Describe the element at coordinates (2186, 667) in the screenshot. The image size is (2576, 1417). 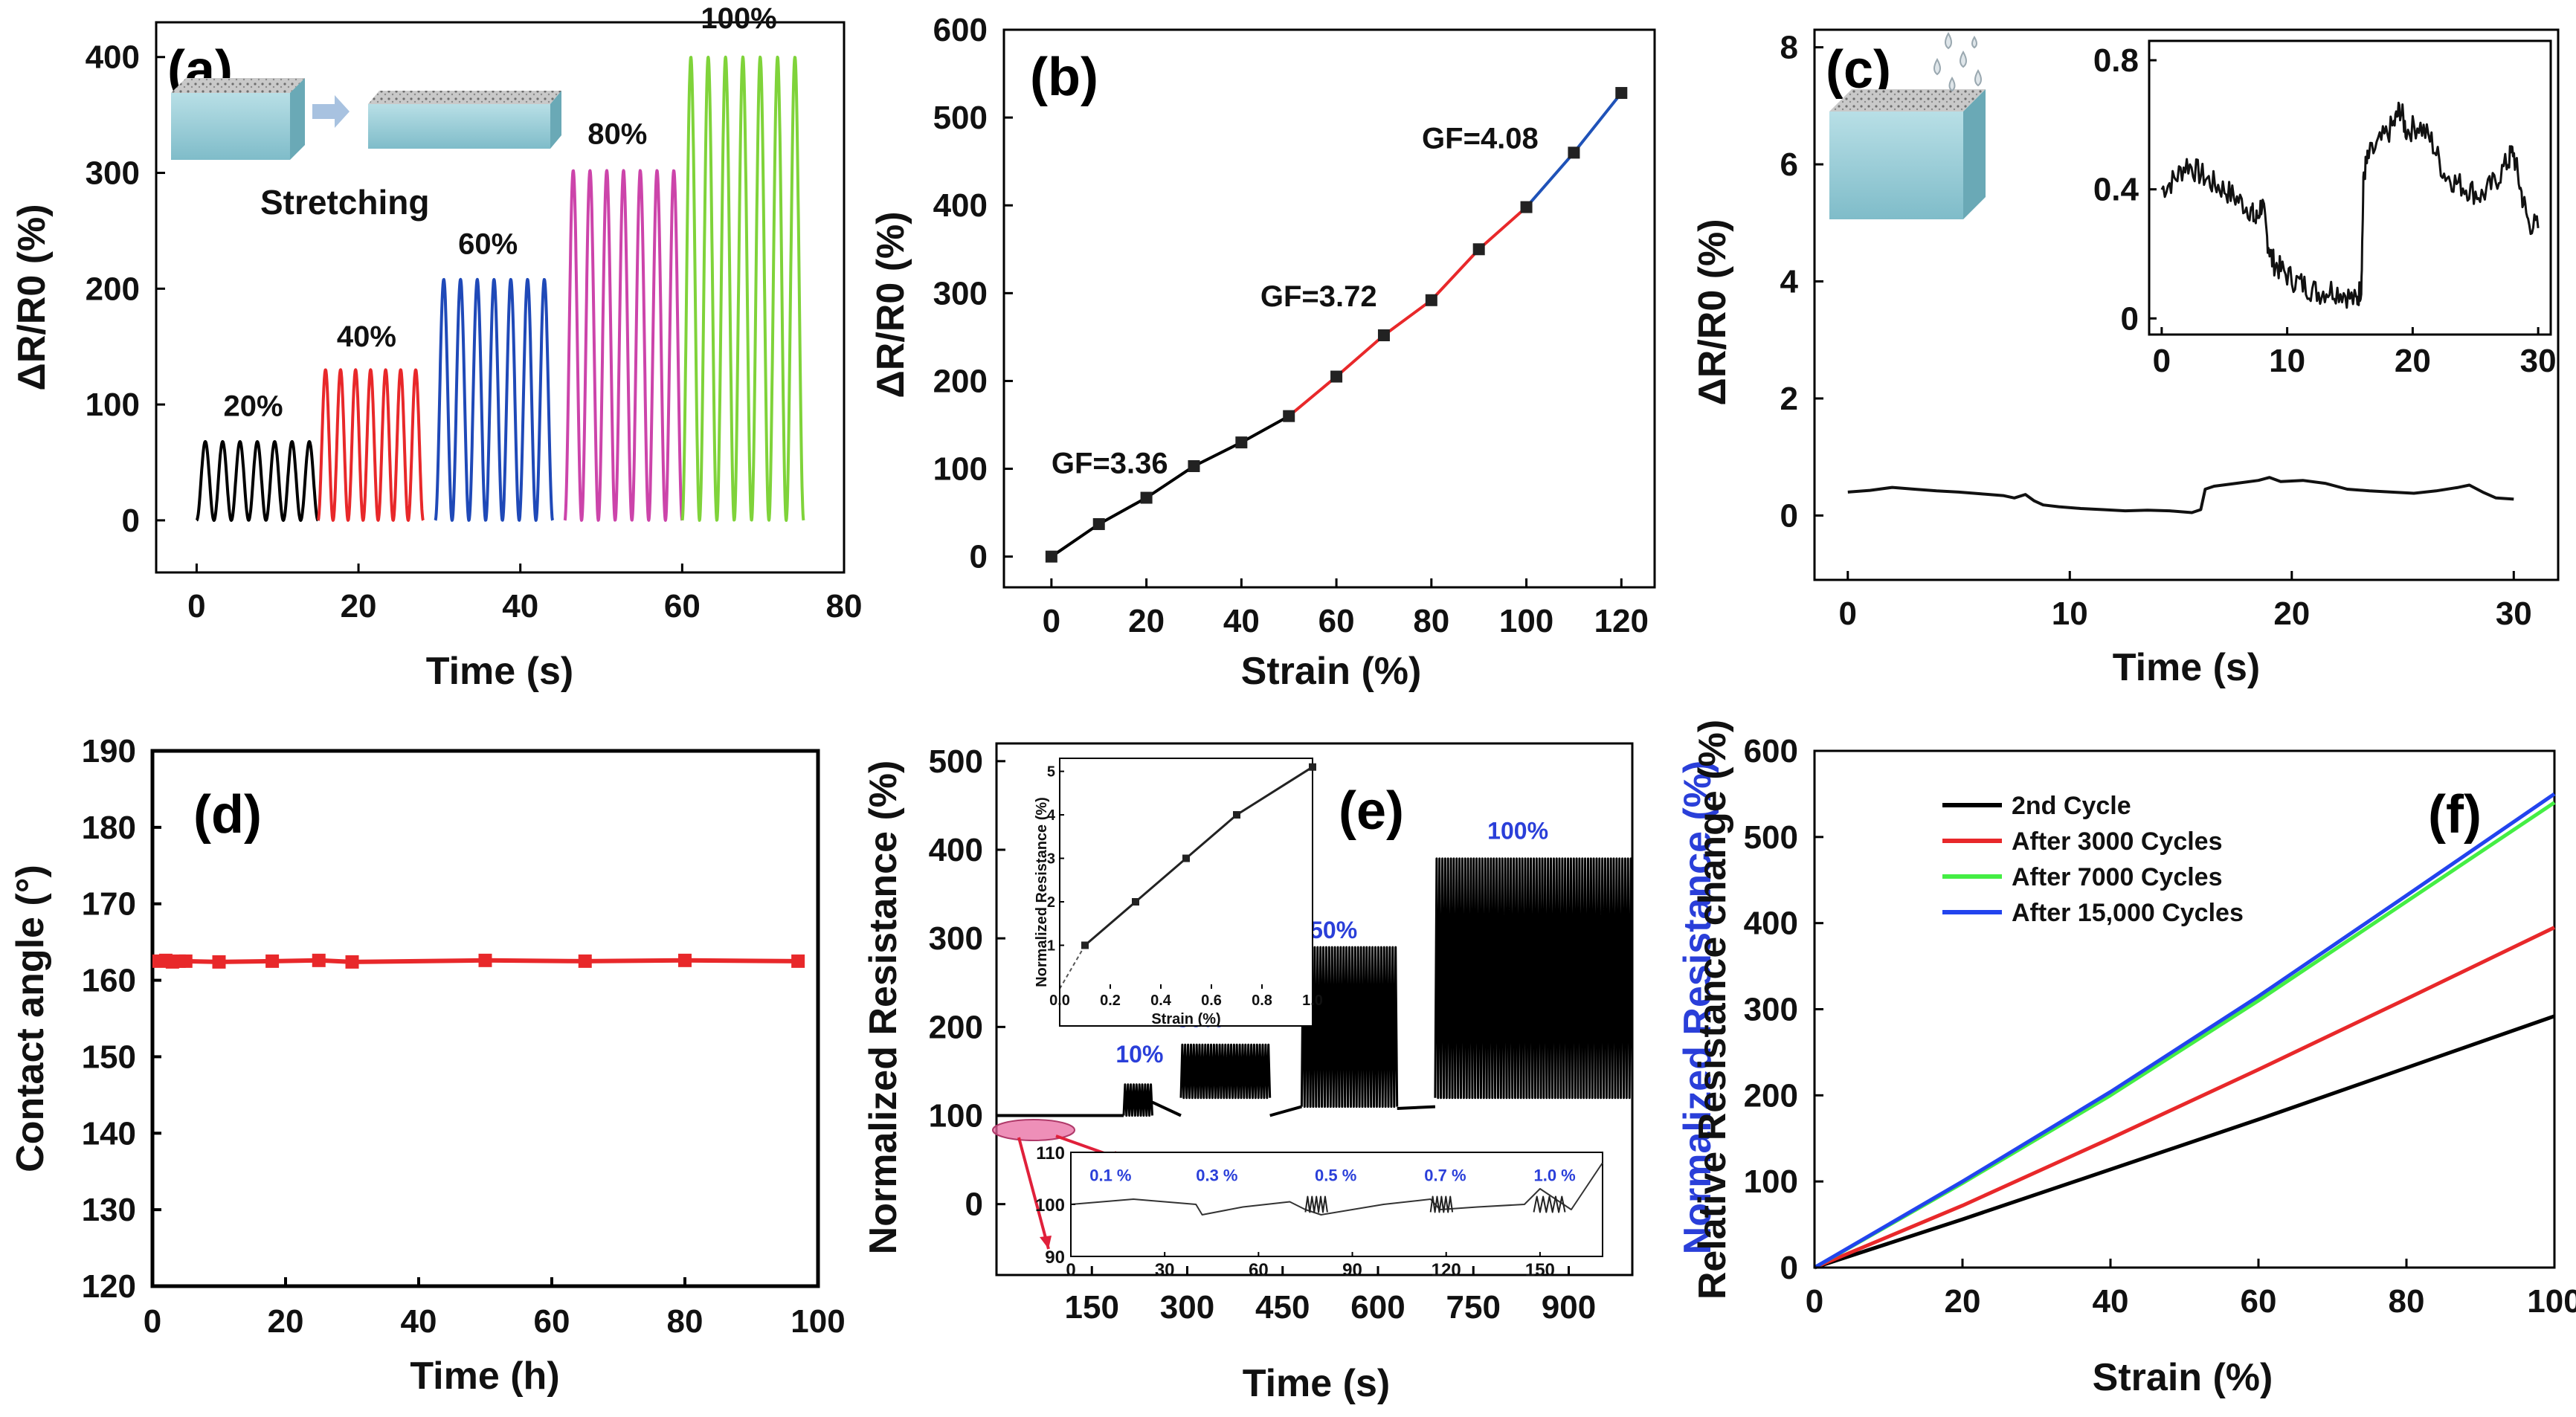
I see `panel-c-xlabel: Time (s)` at that location.